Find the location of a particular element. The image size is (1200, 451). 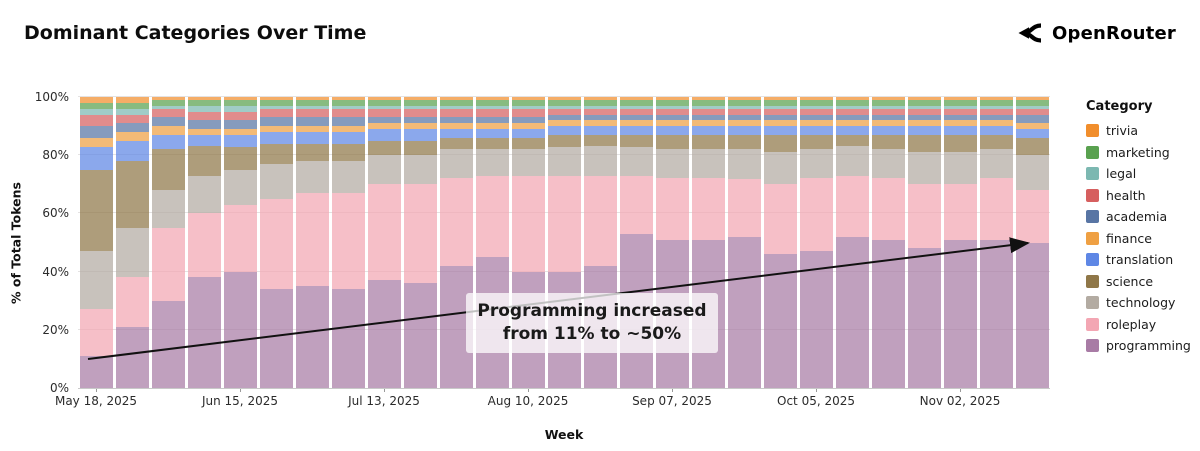

bar-week-Oct-19-2025 is located at coordinates (888, 242).